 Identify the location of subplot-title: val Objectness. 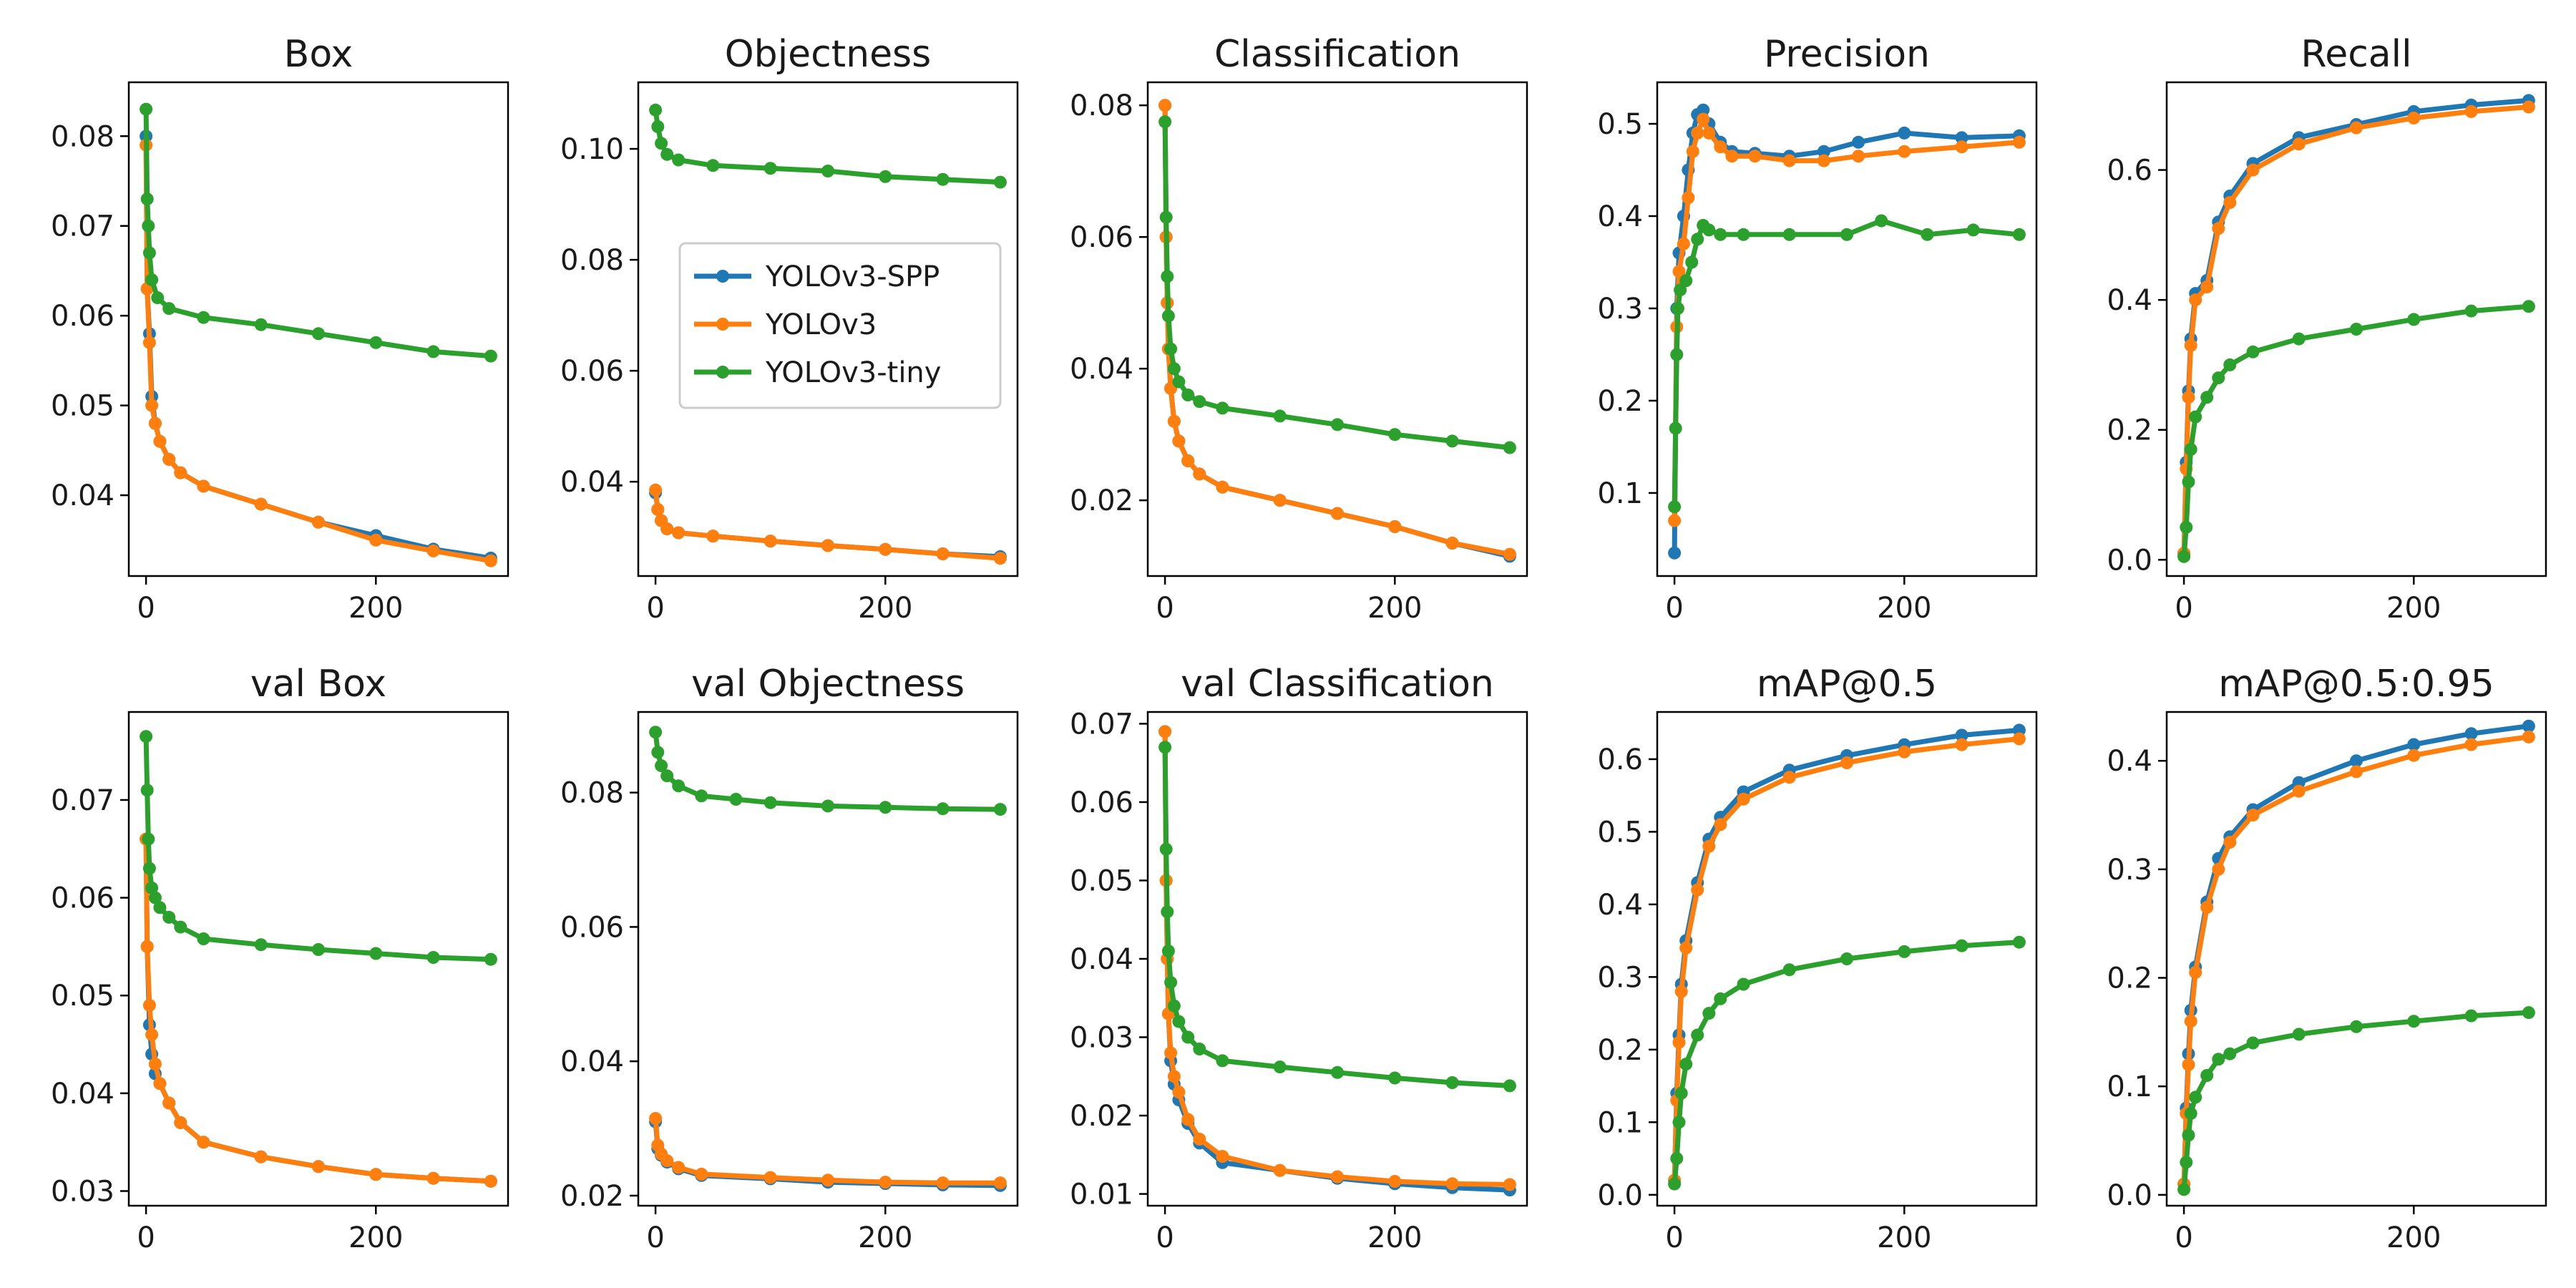
(828, 684).